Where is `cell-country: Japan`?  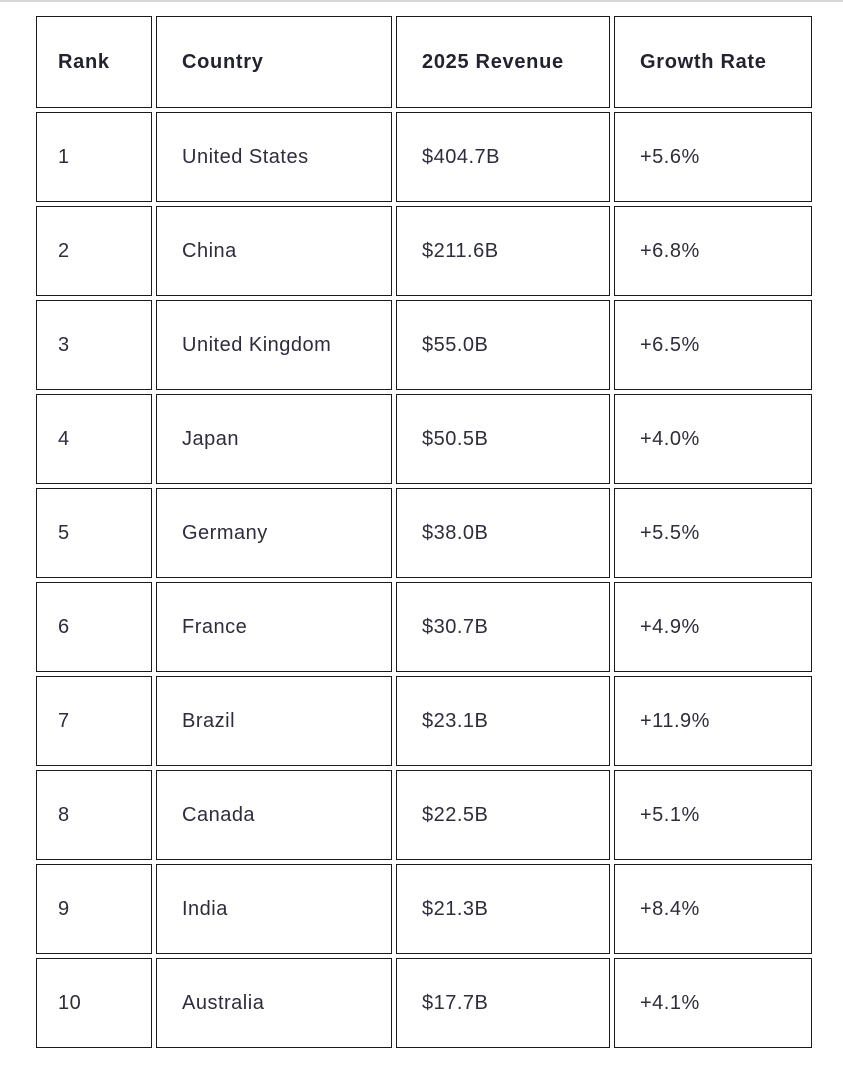 cell-country: Japan is located at coordinates (274, 439).